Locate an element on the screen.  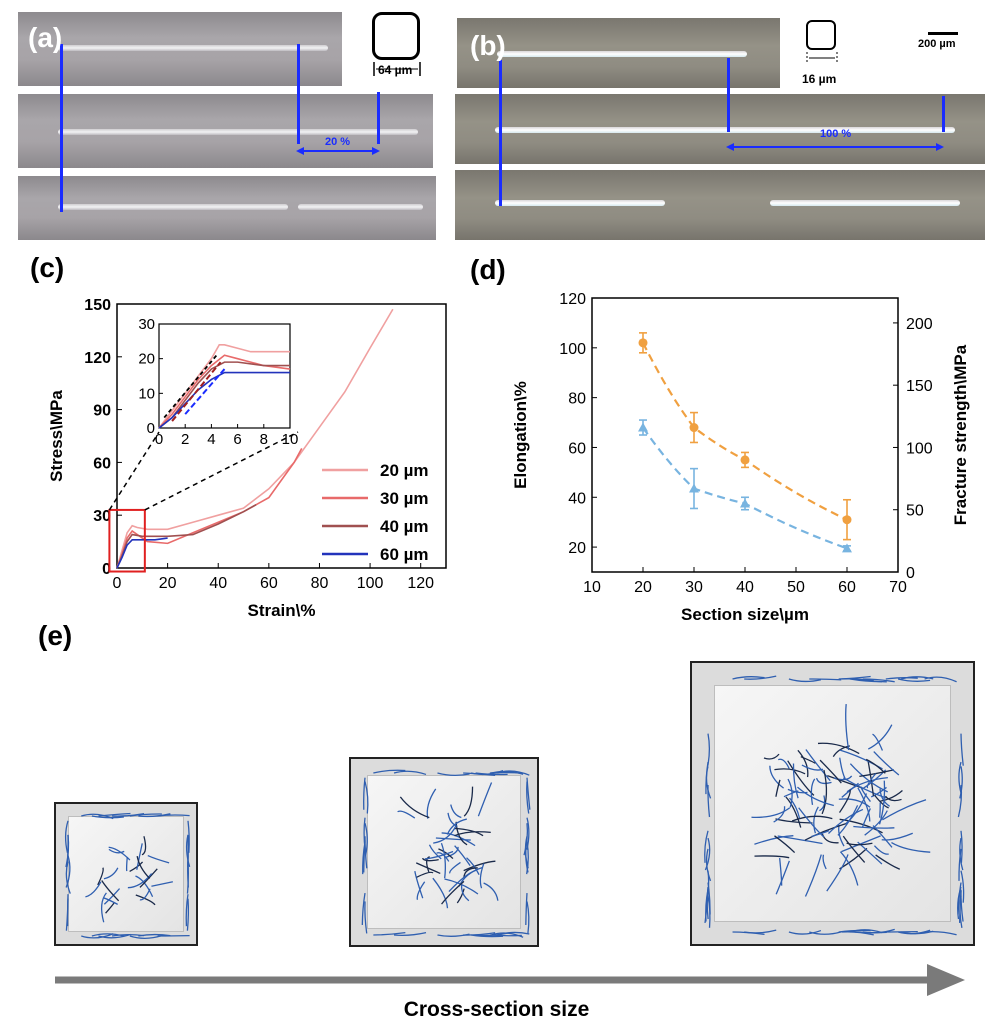
fiber-group is located at coordinates (446, 853).